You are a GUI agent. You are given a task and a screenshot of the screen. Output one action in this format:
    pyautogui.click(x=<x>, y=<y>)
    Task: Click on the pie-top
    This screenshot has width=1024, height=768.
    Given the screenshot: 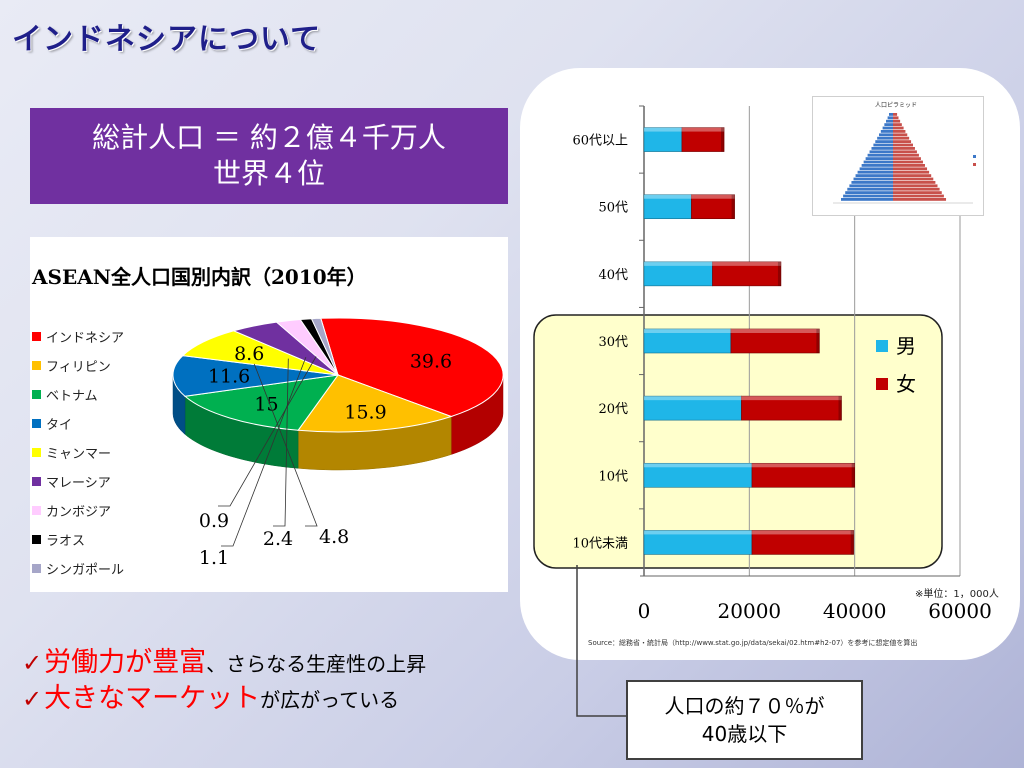 What is the action you would take?
    pyautogui.click(x=338, y=375)
    